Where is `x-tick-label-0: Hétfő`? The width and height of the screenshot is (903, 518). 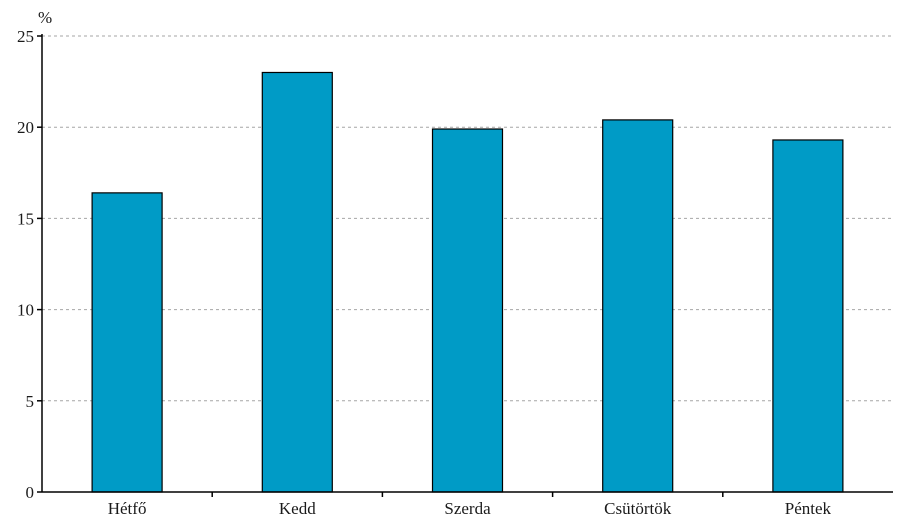 x-tick-label-0: Hétfő is located at coordinates (127, 508).